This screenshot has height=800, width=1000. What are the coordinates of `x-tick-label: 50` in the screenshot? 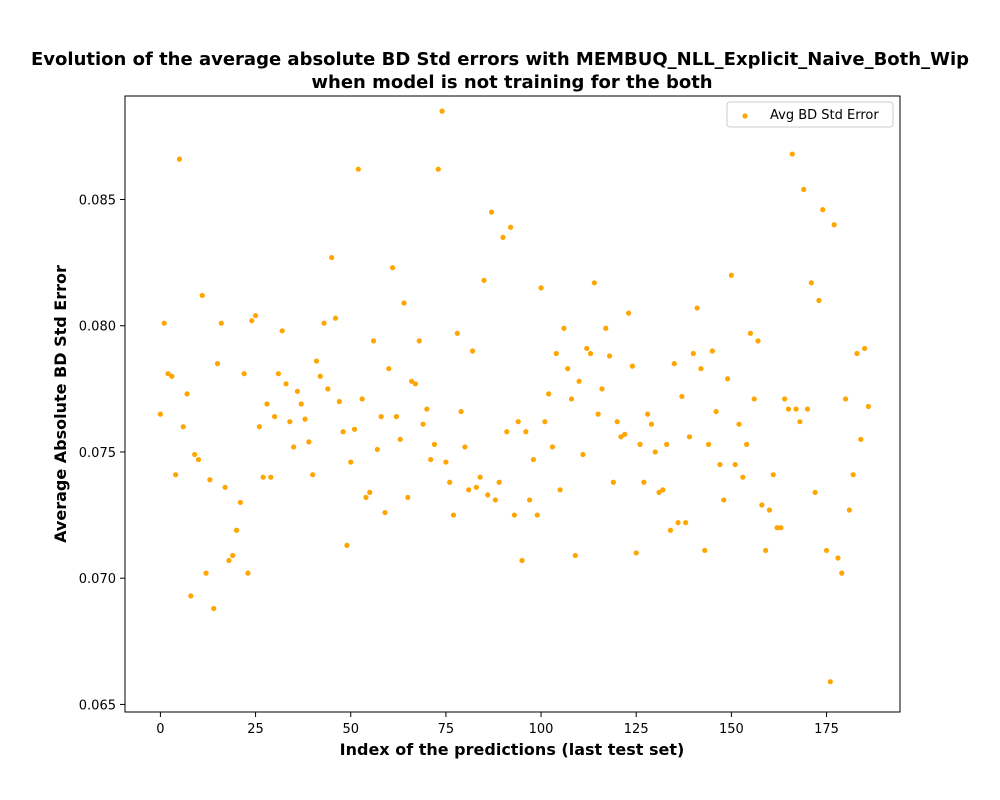 It's located at (350, 729).